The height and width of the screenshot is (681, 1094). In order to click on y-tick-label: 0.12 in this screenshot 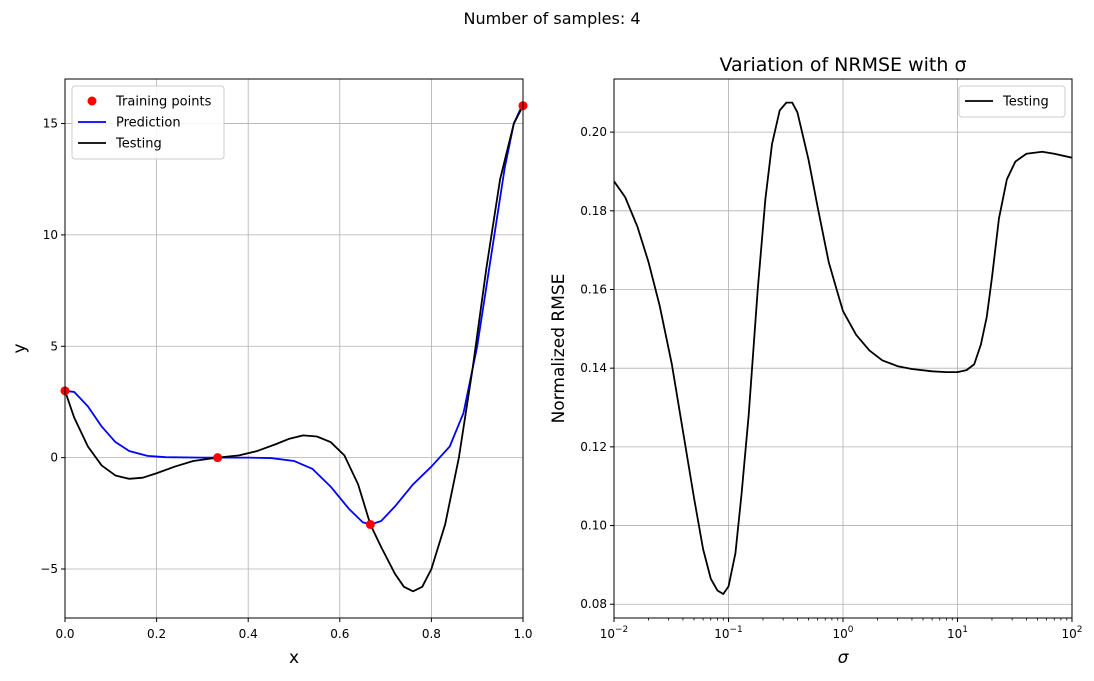, I will do `click(593, 447)`.